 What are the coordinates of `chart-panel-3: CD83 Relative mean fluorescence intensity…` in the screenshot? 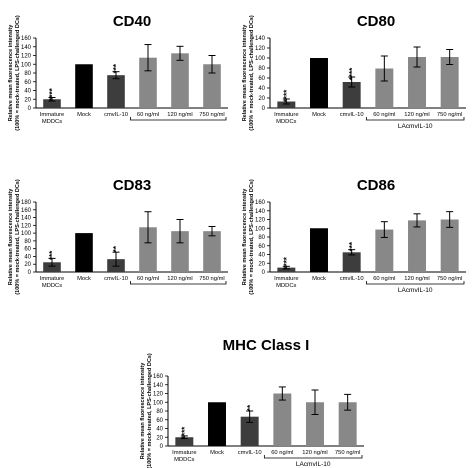 It's located at (118, 236).